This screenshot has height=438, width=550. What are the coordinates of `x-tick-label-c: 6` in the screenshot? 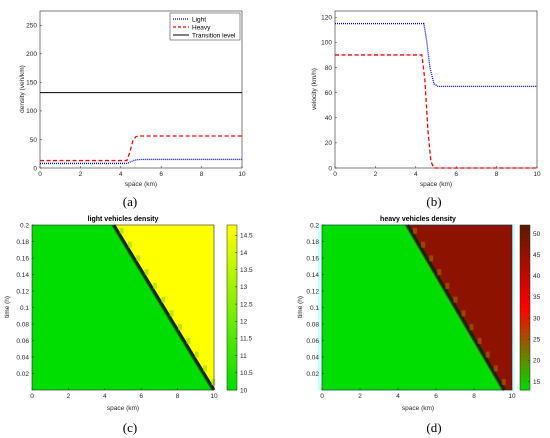 It's located at (141, 396).